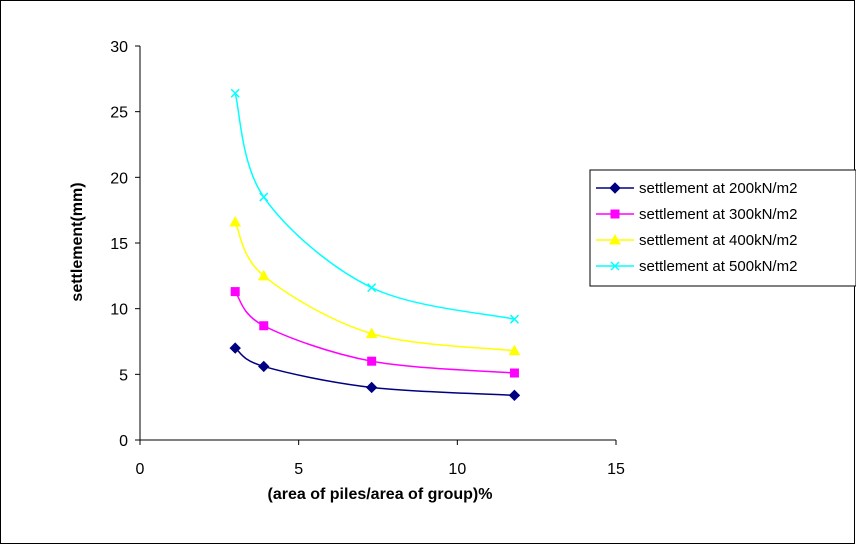 This screenshot has width=856, height=545. Describe the element at coordinates (718, 266) in the screenshot. I see `legend-label: settlement at 500kN/m2` at that location.